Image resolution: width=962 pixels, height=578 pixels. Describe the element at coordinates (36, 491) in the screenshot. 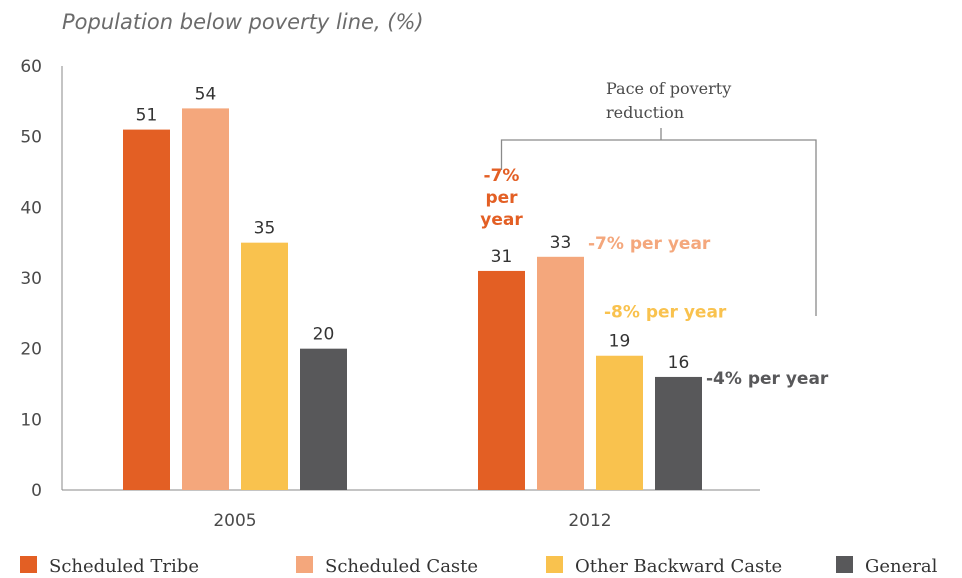

I see `y-tick-label: 0` at that location.